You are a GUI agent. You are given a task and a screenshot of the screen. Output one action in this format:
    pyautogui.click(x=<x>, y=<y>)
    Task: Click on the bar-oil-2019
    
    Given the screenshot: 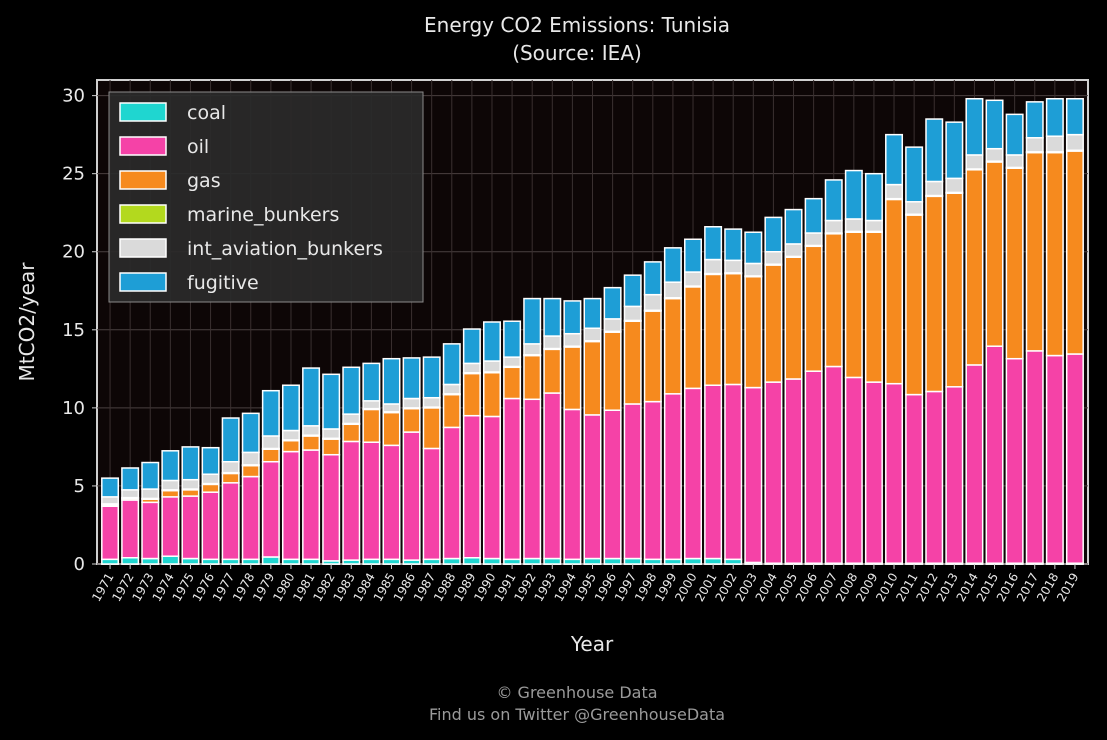 What is the action you would take?
    pyautogui.click(x=1074, y=458)
    